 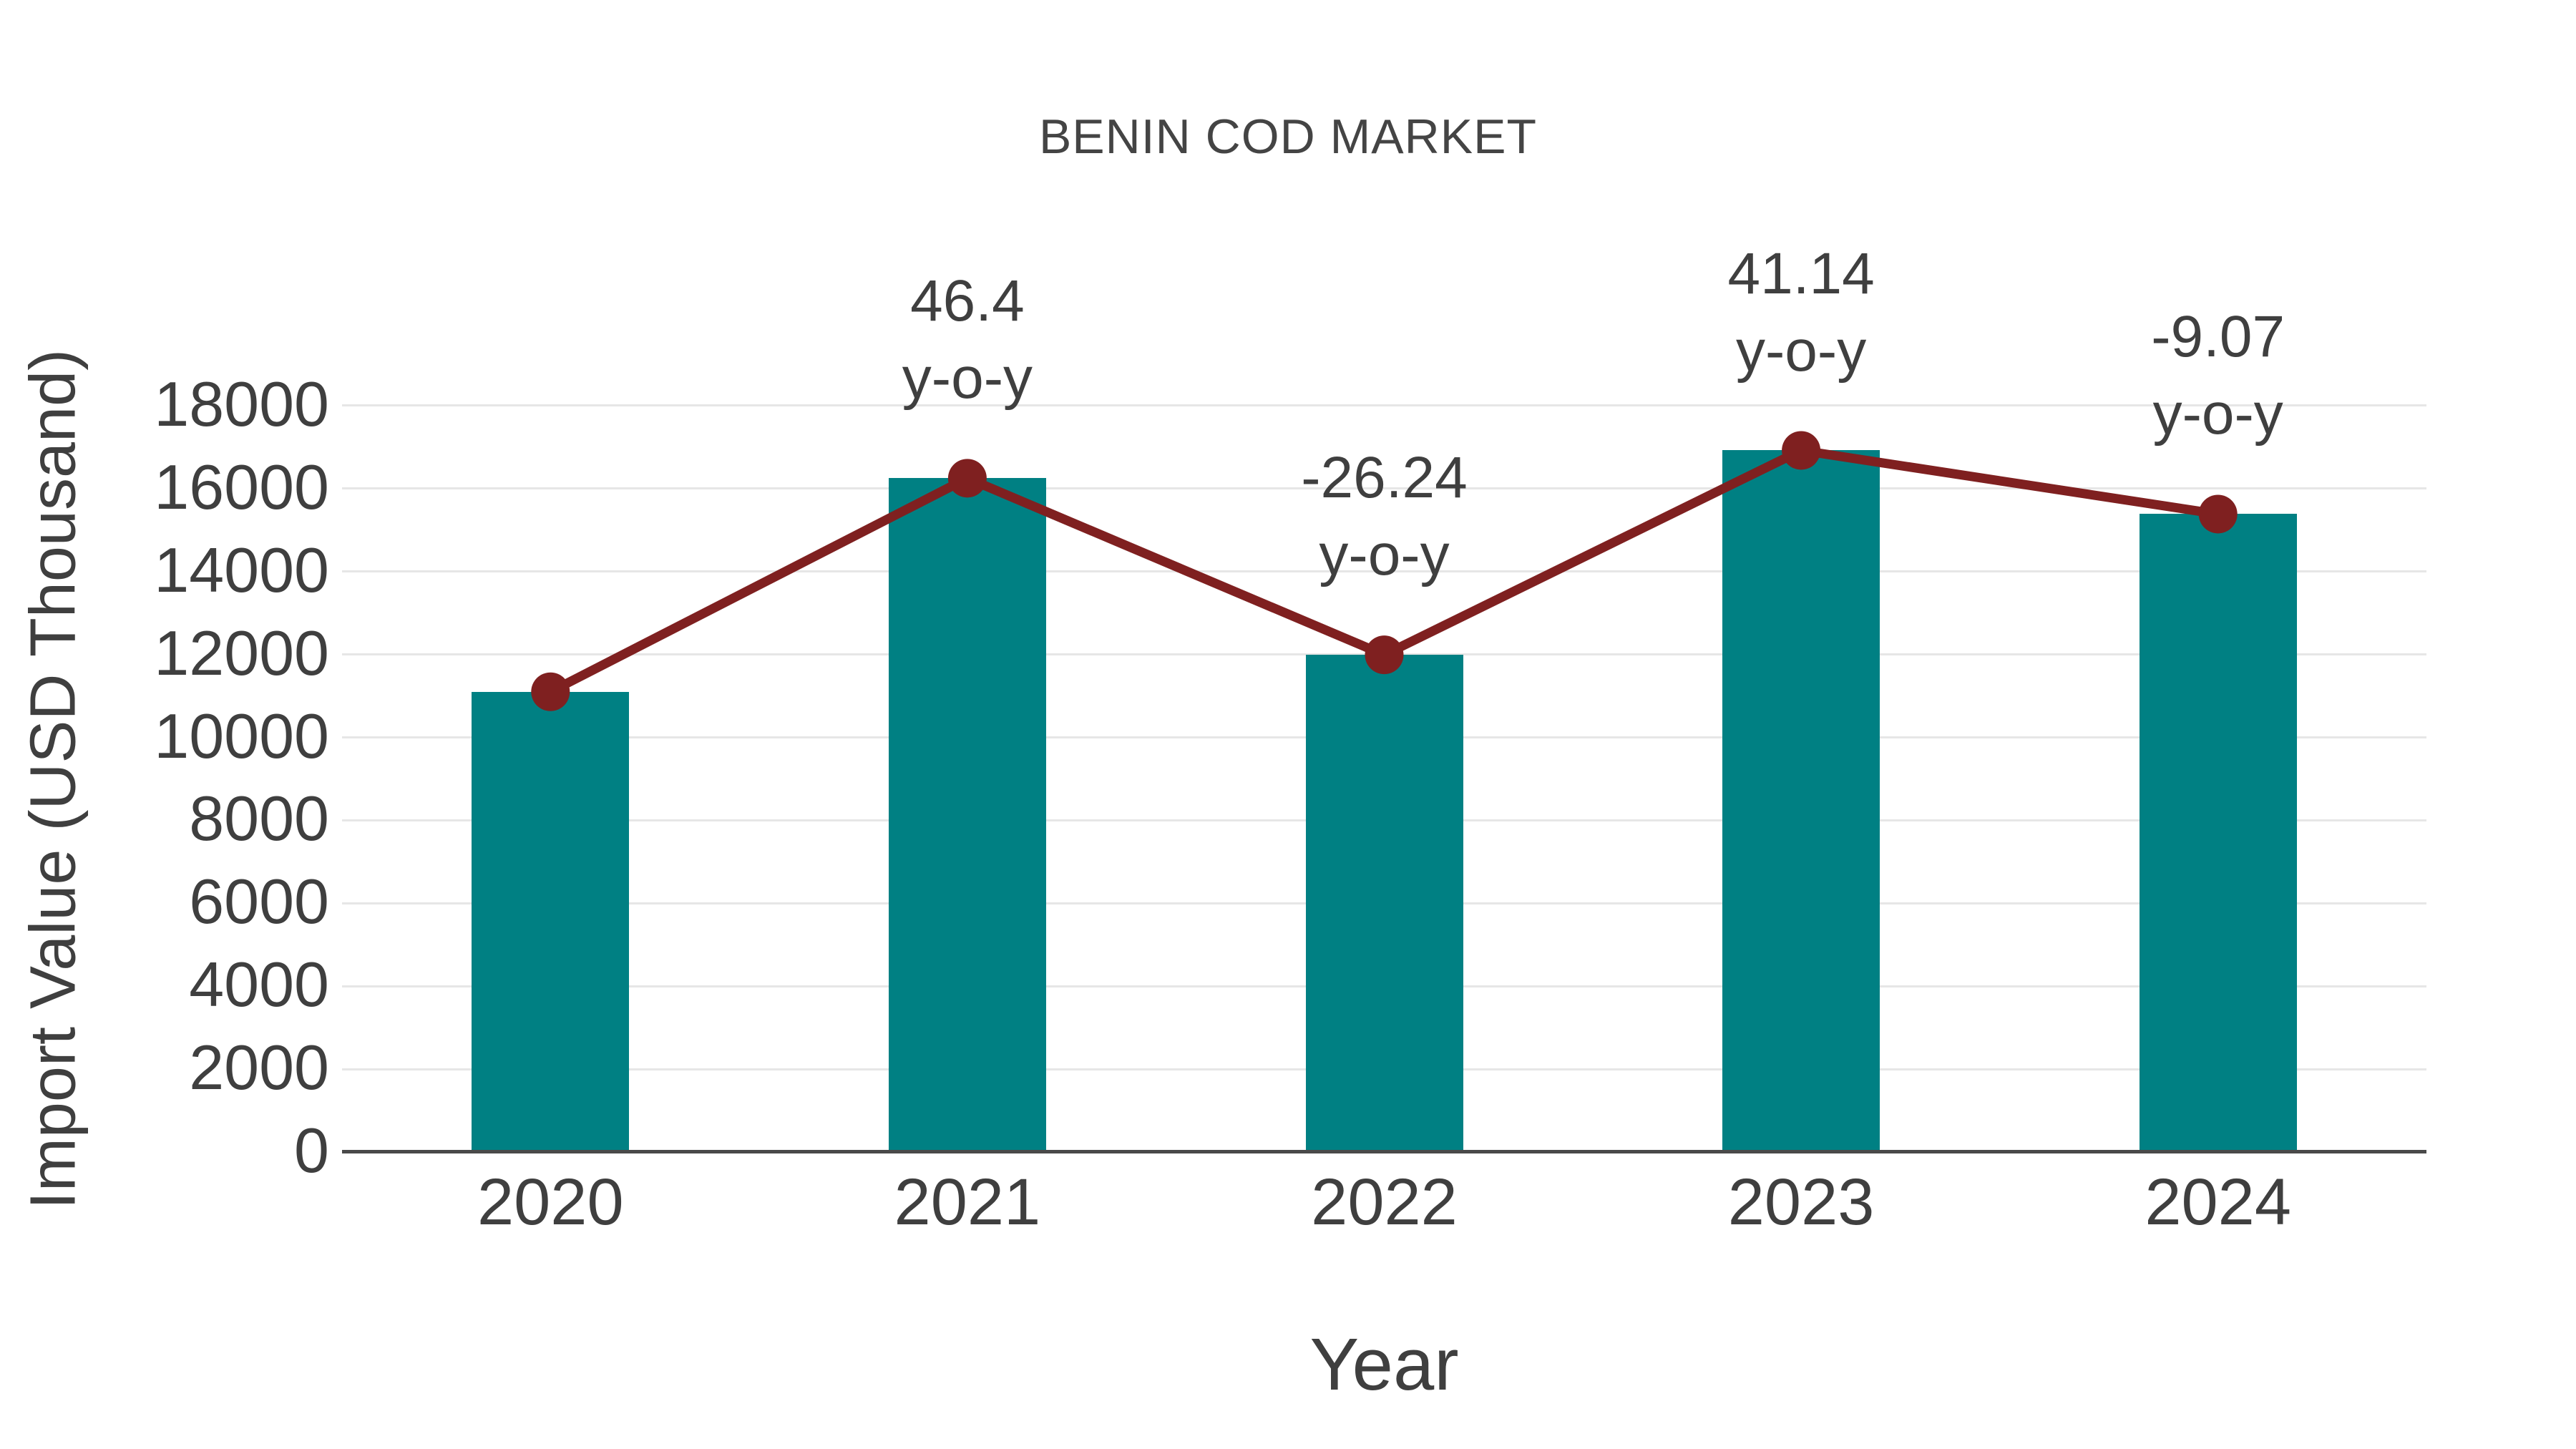 I want to click on y-tick-2000: 2000, so click(x=259, y=1067).